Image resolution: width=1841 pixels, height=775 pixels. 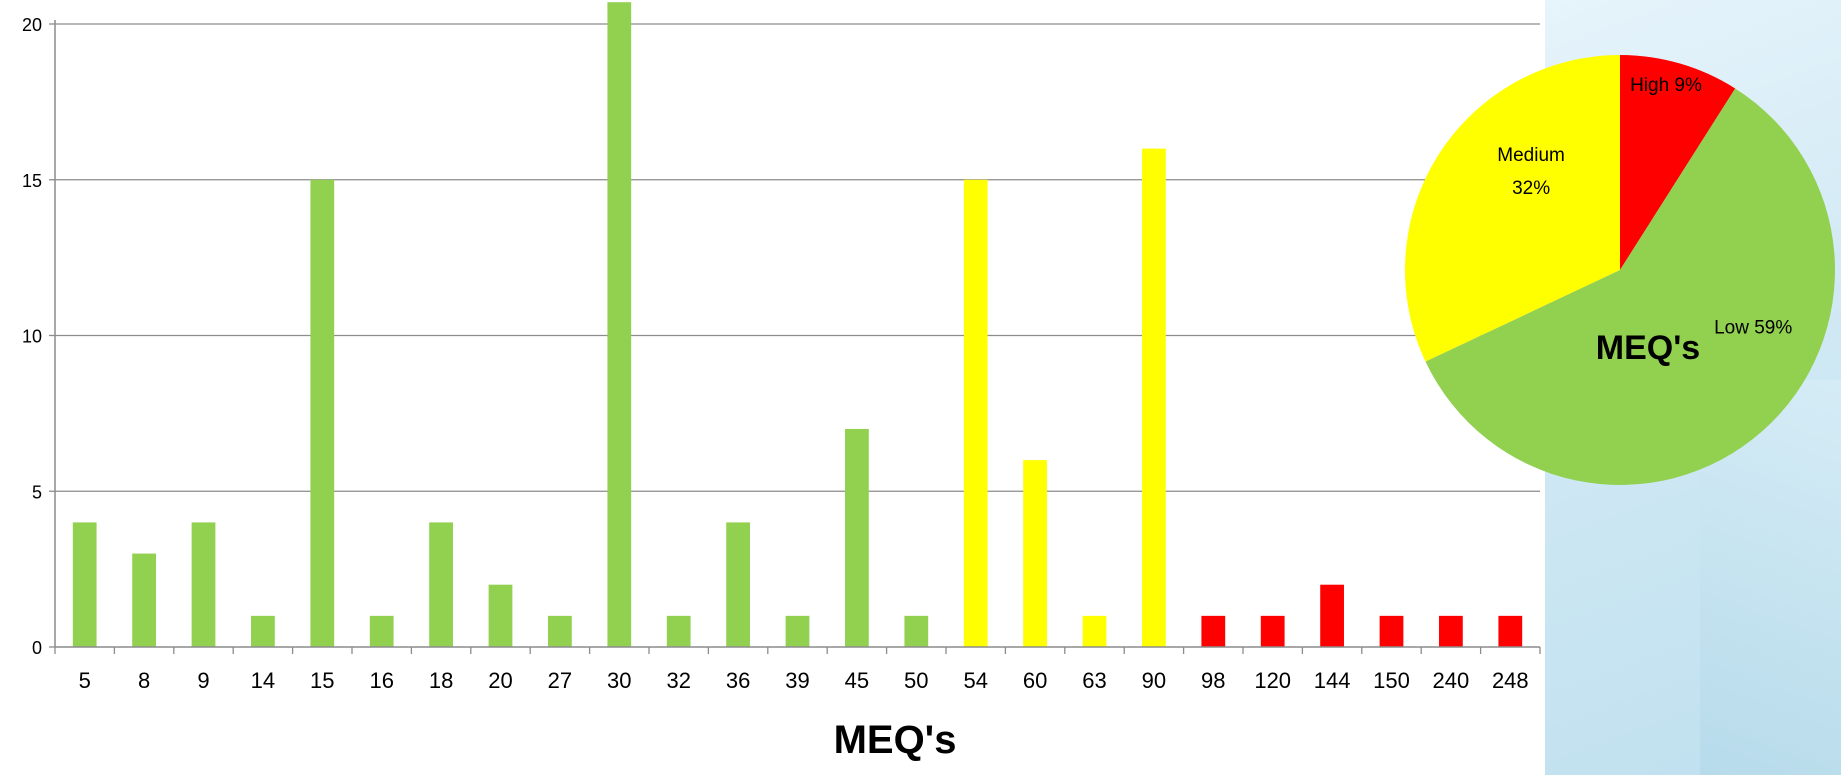 I want to click on pie-slice-medium, so click(x=1512, y=208).